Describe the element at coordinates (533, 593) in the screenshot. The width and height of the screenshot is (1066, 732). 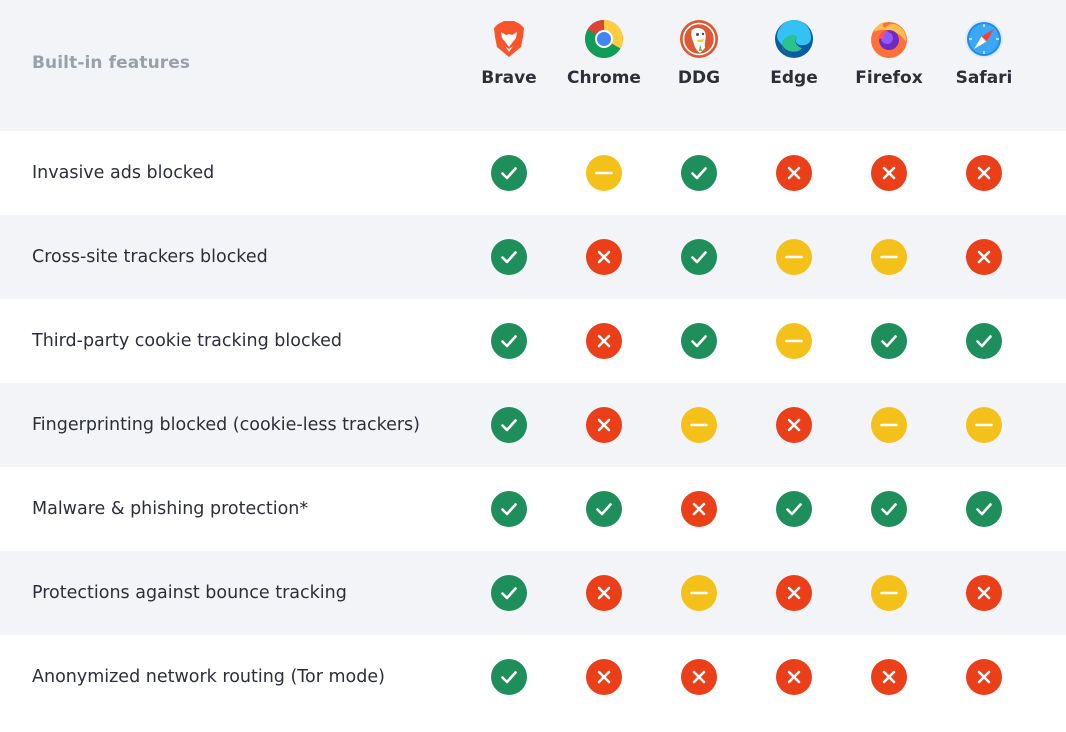
I see `table-row: Protections against bounce tracking` at that location.